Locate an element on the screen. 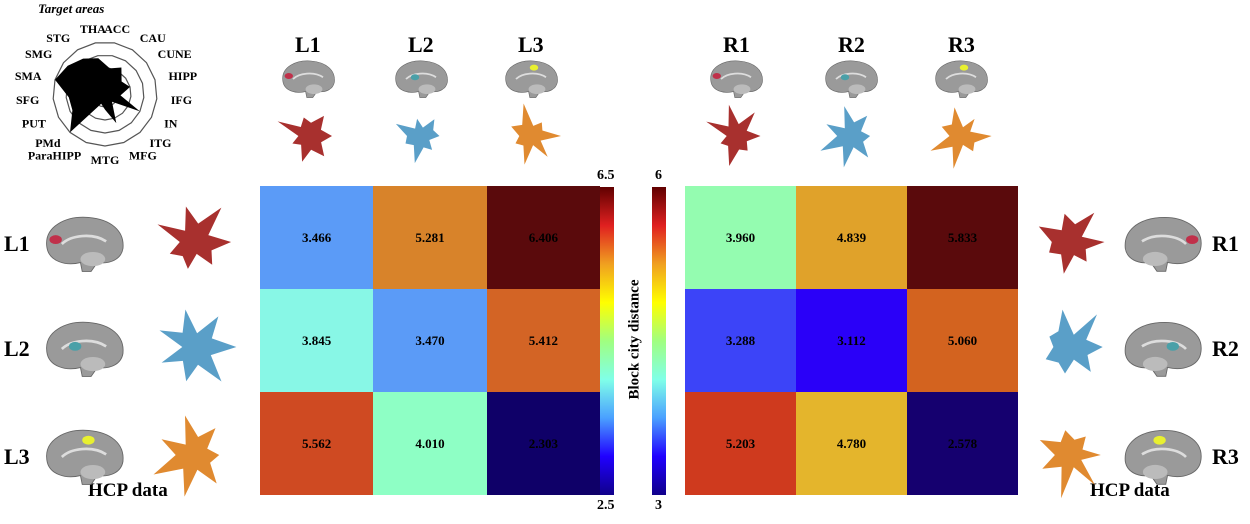 Image resolution: width=1250 pixels, height=524 pixels. radar-axis-label: SFG is located at coordinates (27, 100).